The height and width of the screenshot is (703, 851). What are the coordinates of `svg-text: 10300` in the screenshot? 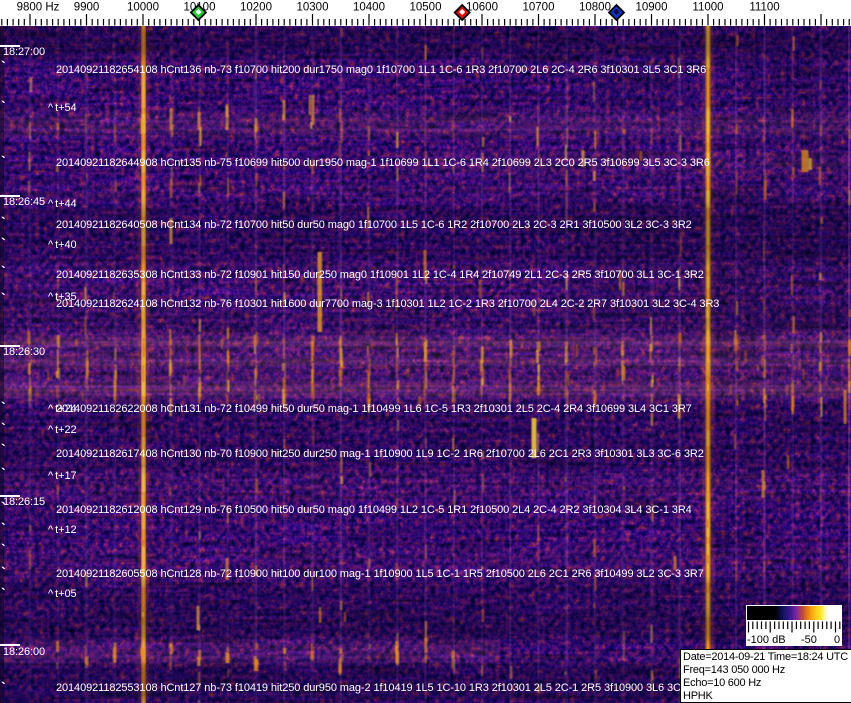 It's located at (313, 8).